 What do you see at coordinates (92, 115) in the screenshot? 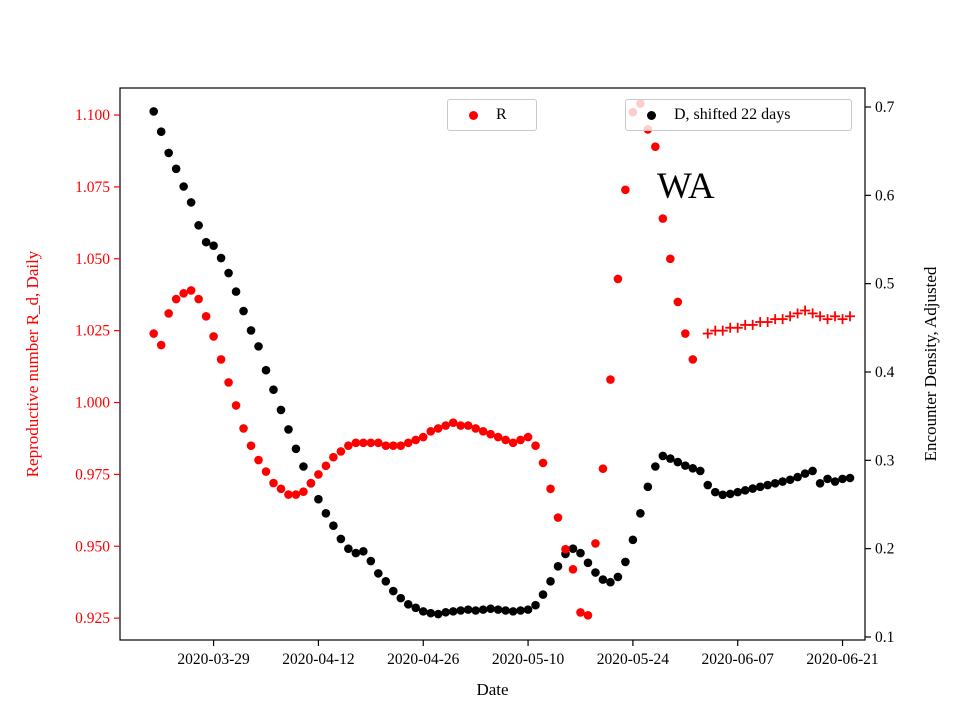
I see `y-tick-label-left: 1.100` at bounding box center [92, 115].